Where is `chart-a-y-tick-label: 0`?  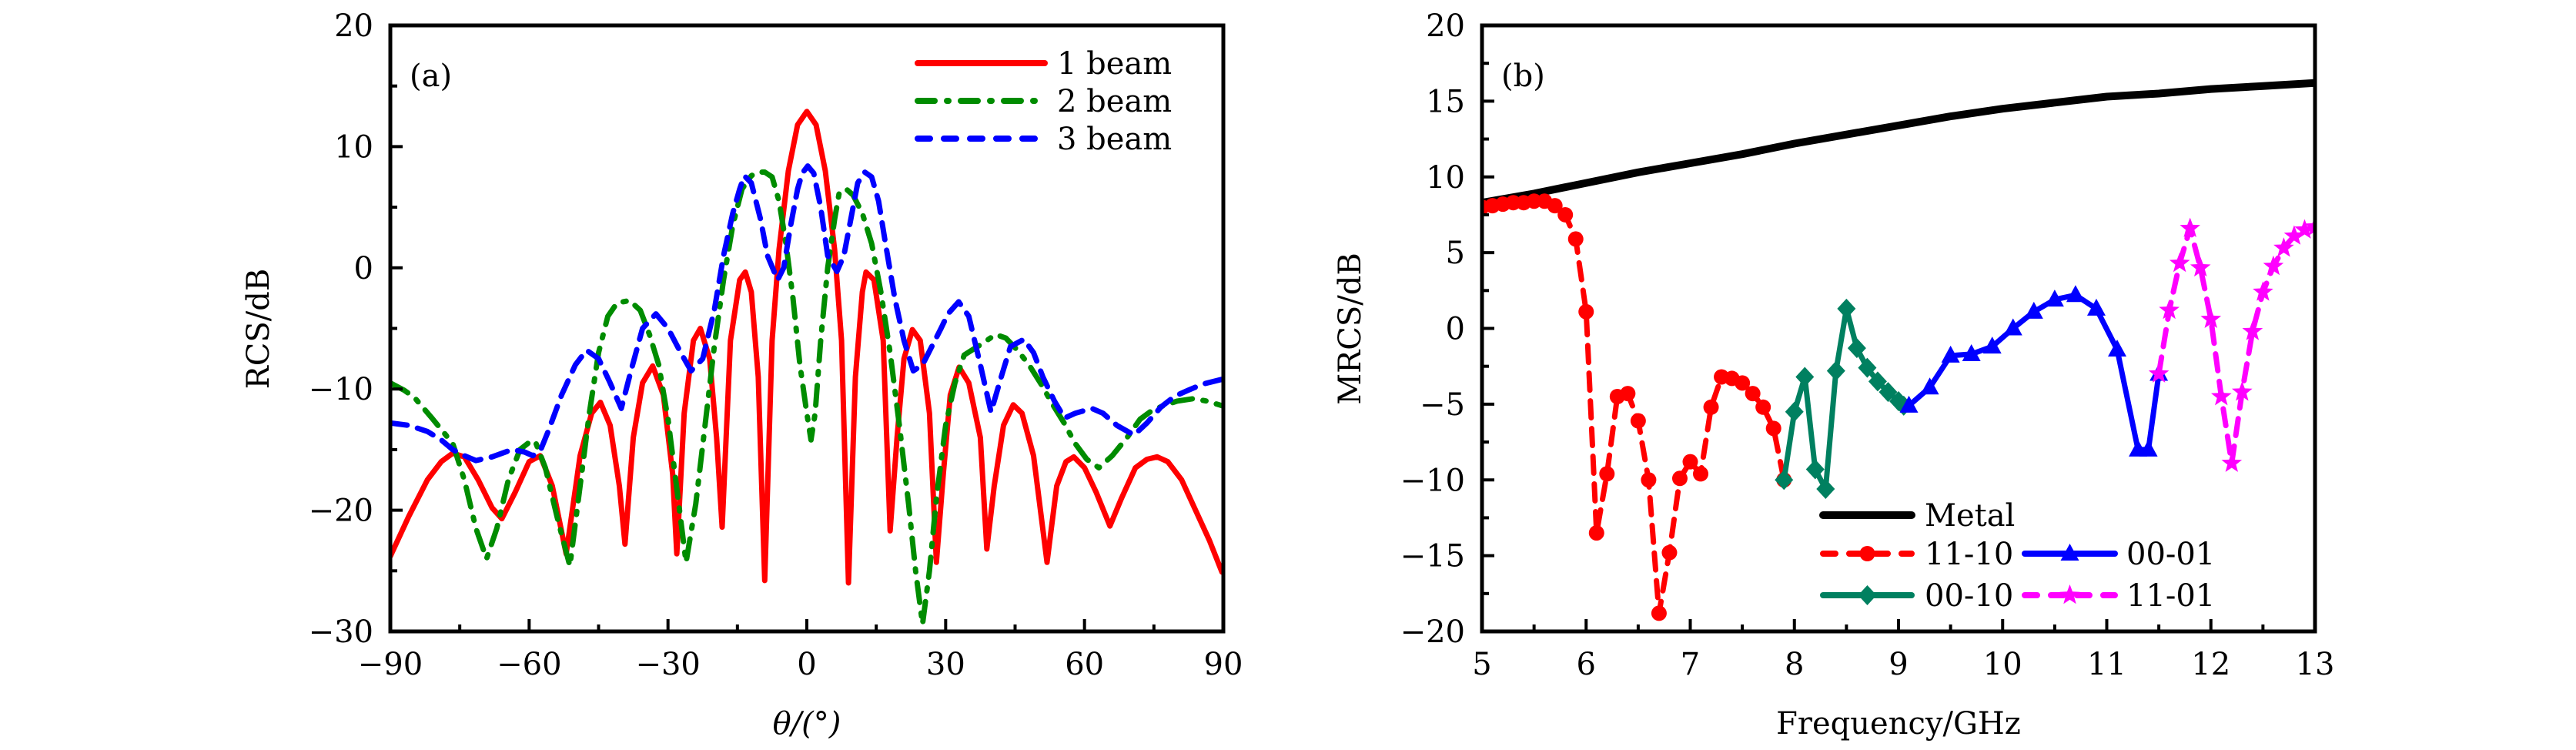 chart-a-y-tick-label: 0 is located at coordinates (364, 268).